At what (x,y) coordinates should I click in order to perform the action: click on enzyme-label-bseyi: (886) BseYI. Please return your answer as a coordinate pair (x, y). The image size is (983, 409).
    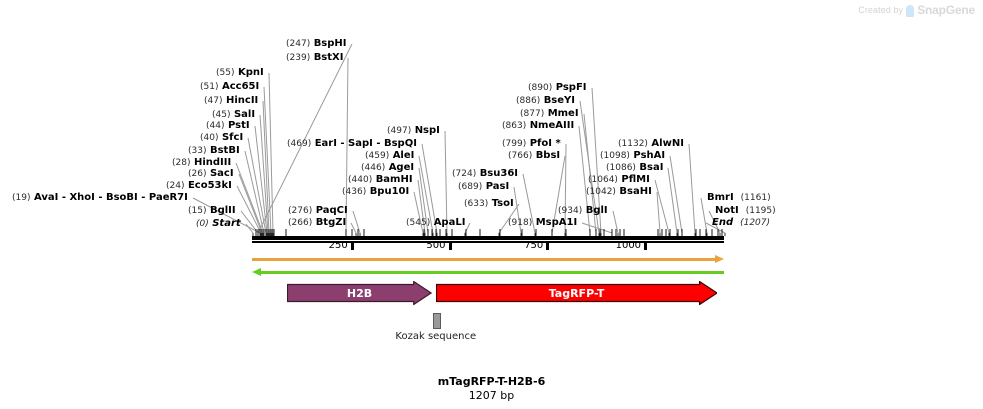
    Looking at the image, I should click on (545, 101).